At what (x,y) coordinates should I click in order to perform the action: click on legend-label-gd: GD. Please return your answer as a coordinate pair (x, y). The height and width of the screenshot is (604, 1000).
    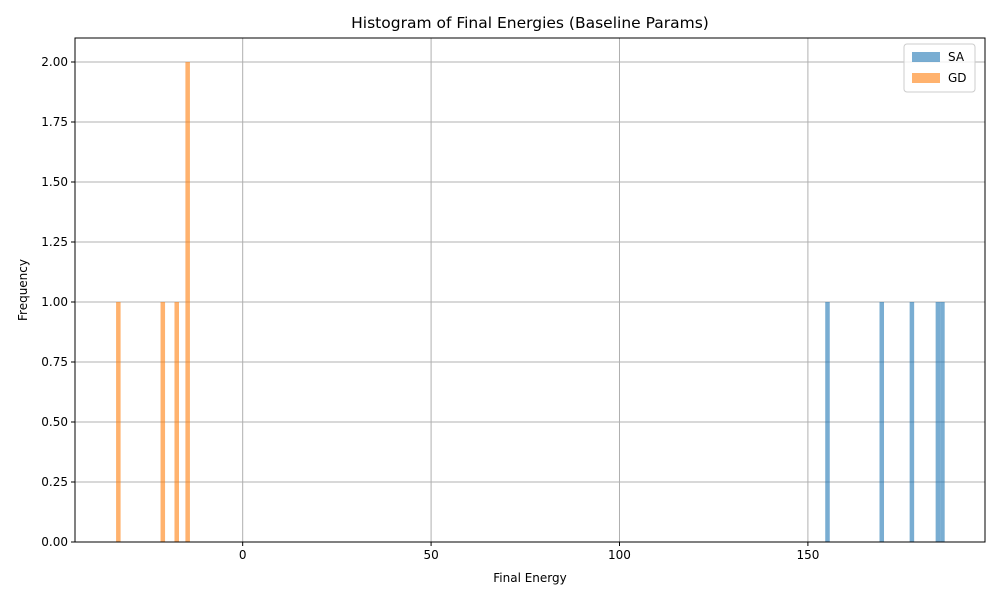
    Looking at the image, I should click on (957, 78).